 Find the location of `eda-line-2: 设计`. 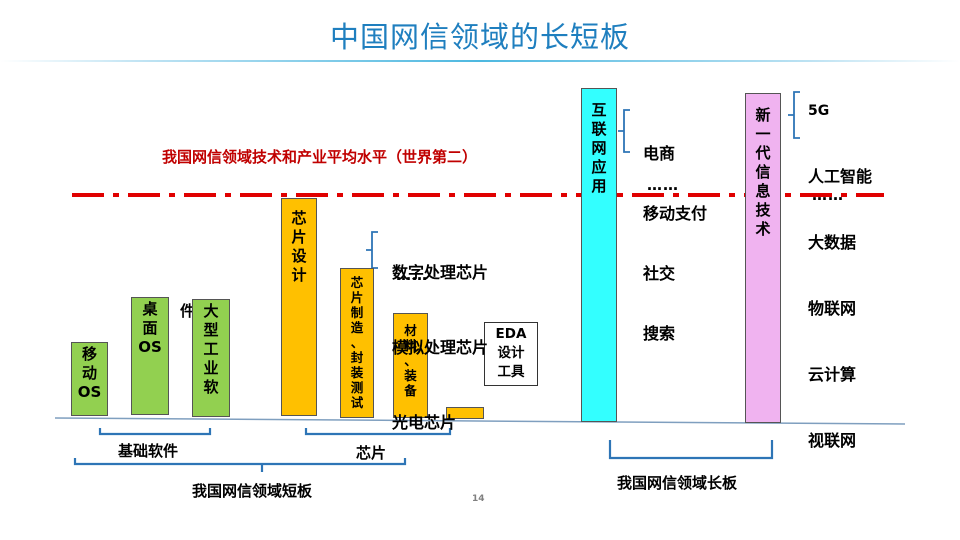

eda-line-2: 设计 is located at coordinates (511, 353).